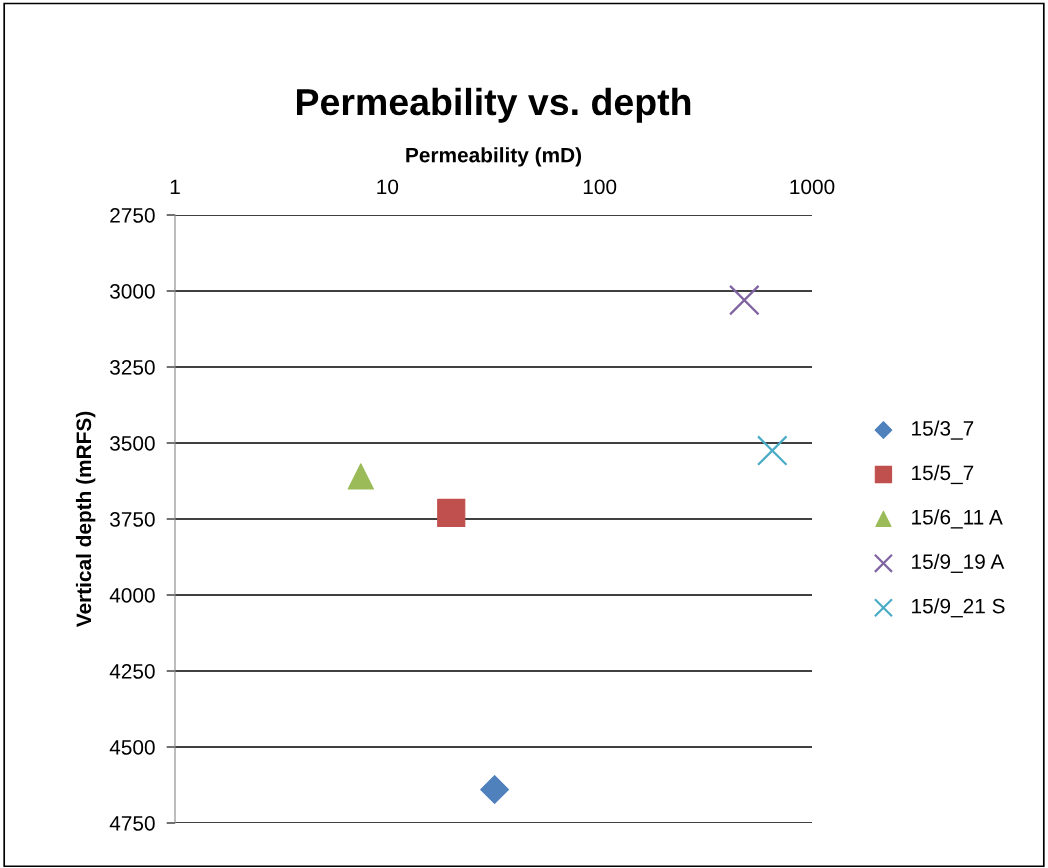 The image size is (1048, 868). I want to click on y-tick-label: 2750, so click(132, 215).